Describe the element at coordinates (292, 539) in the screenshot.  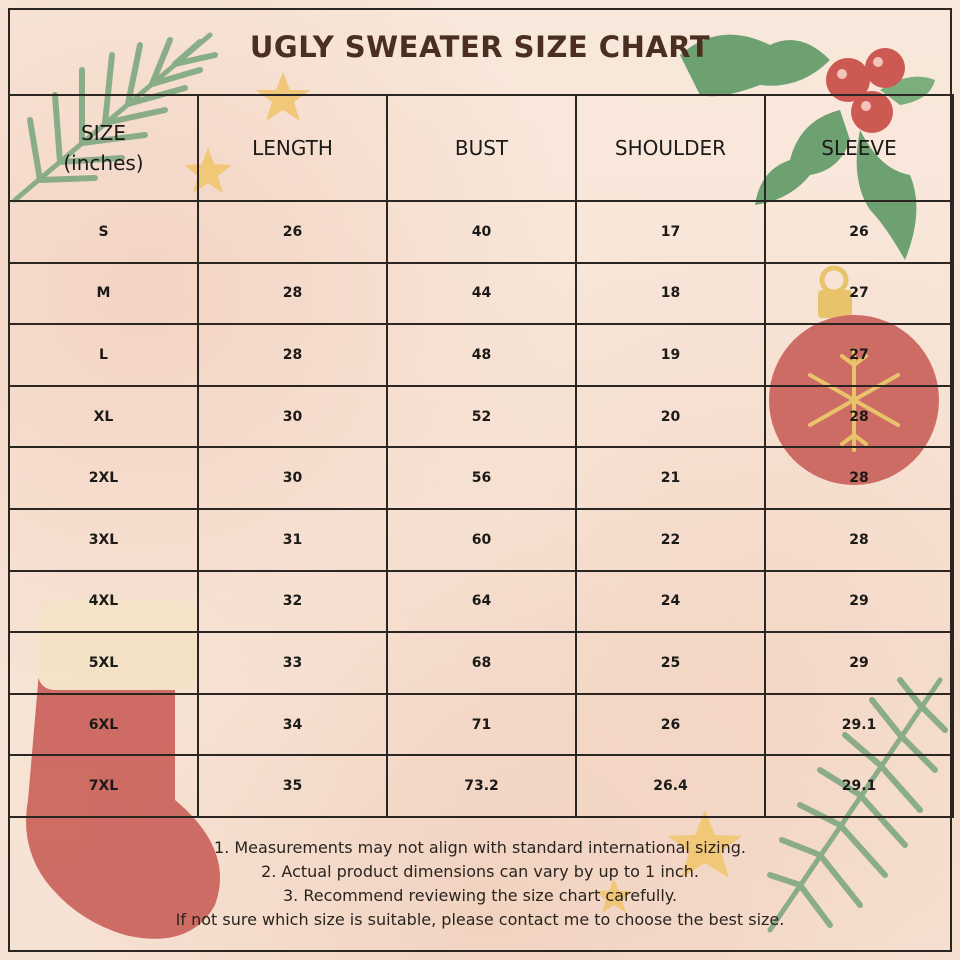
I see `cell-length: 31` at that location.